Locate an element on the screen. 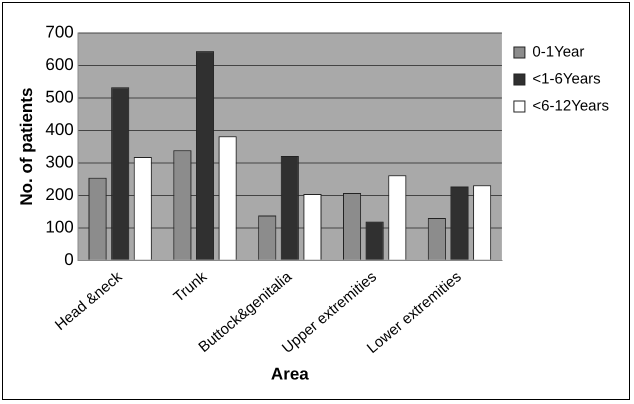 Image resolution: width=634 pixels, height=404 pixels. y-tick-label: 600 is located at coordinates (59, 64).